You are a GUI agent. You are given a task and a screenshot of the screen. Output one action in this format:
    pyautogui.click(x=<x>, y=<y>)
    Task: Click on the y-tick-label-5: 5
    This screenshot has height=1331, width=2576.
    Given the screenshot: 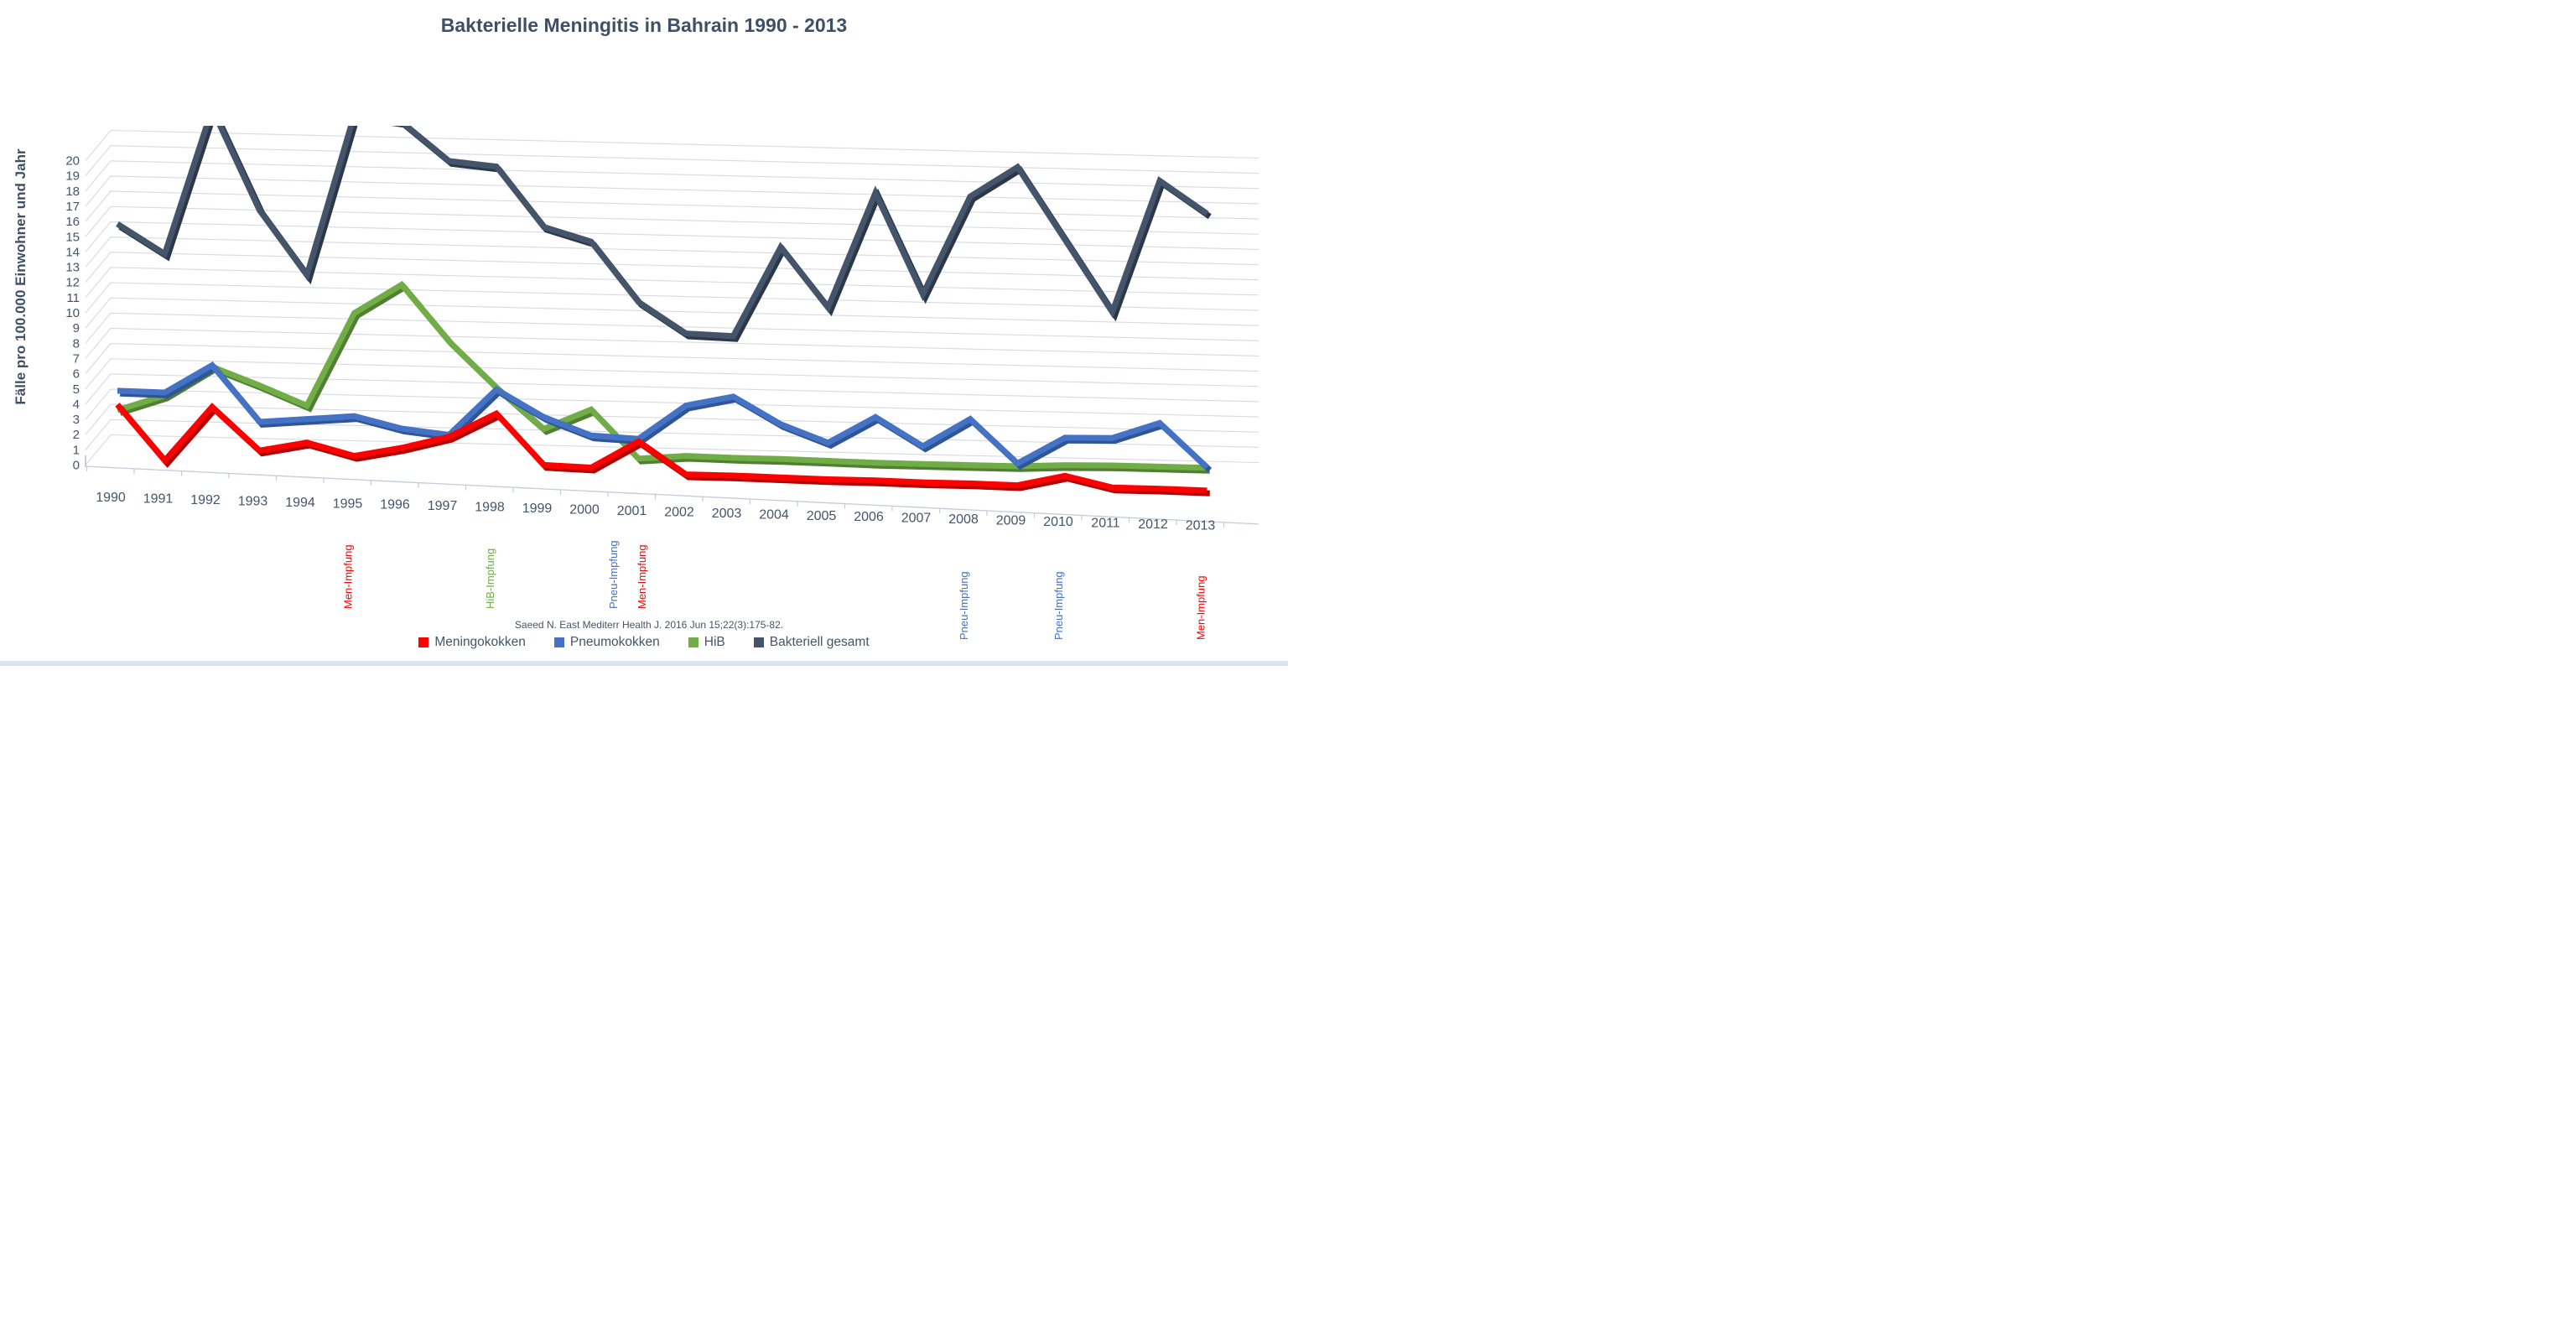 What is the action you would take?
    pyautogui.click(x=76, y=390)
    